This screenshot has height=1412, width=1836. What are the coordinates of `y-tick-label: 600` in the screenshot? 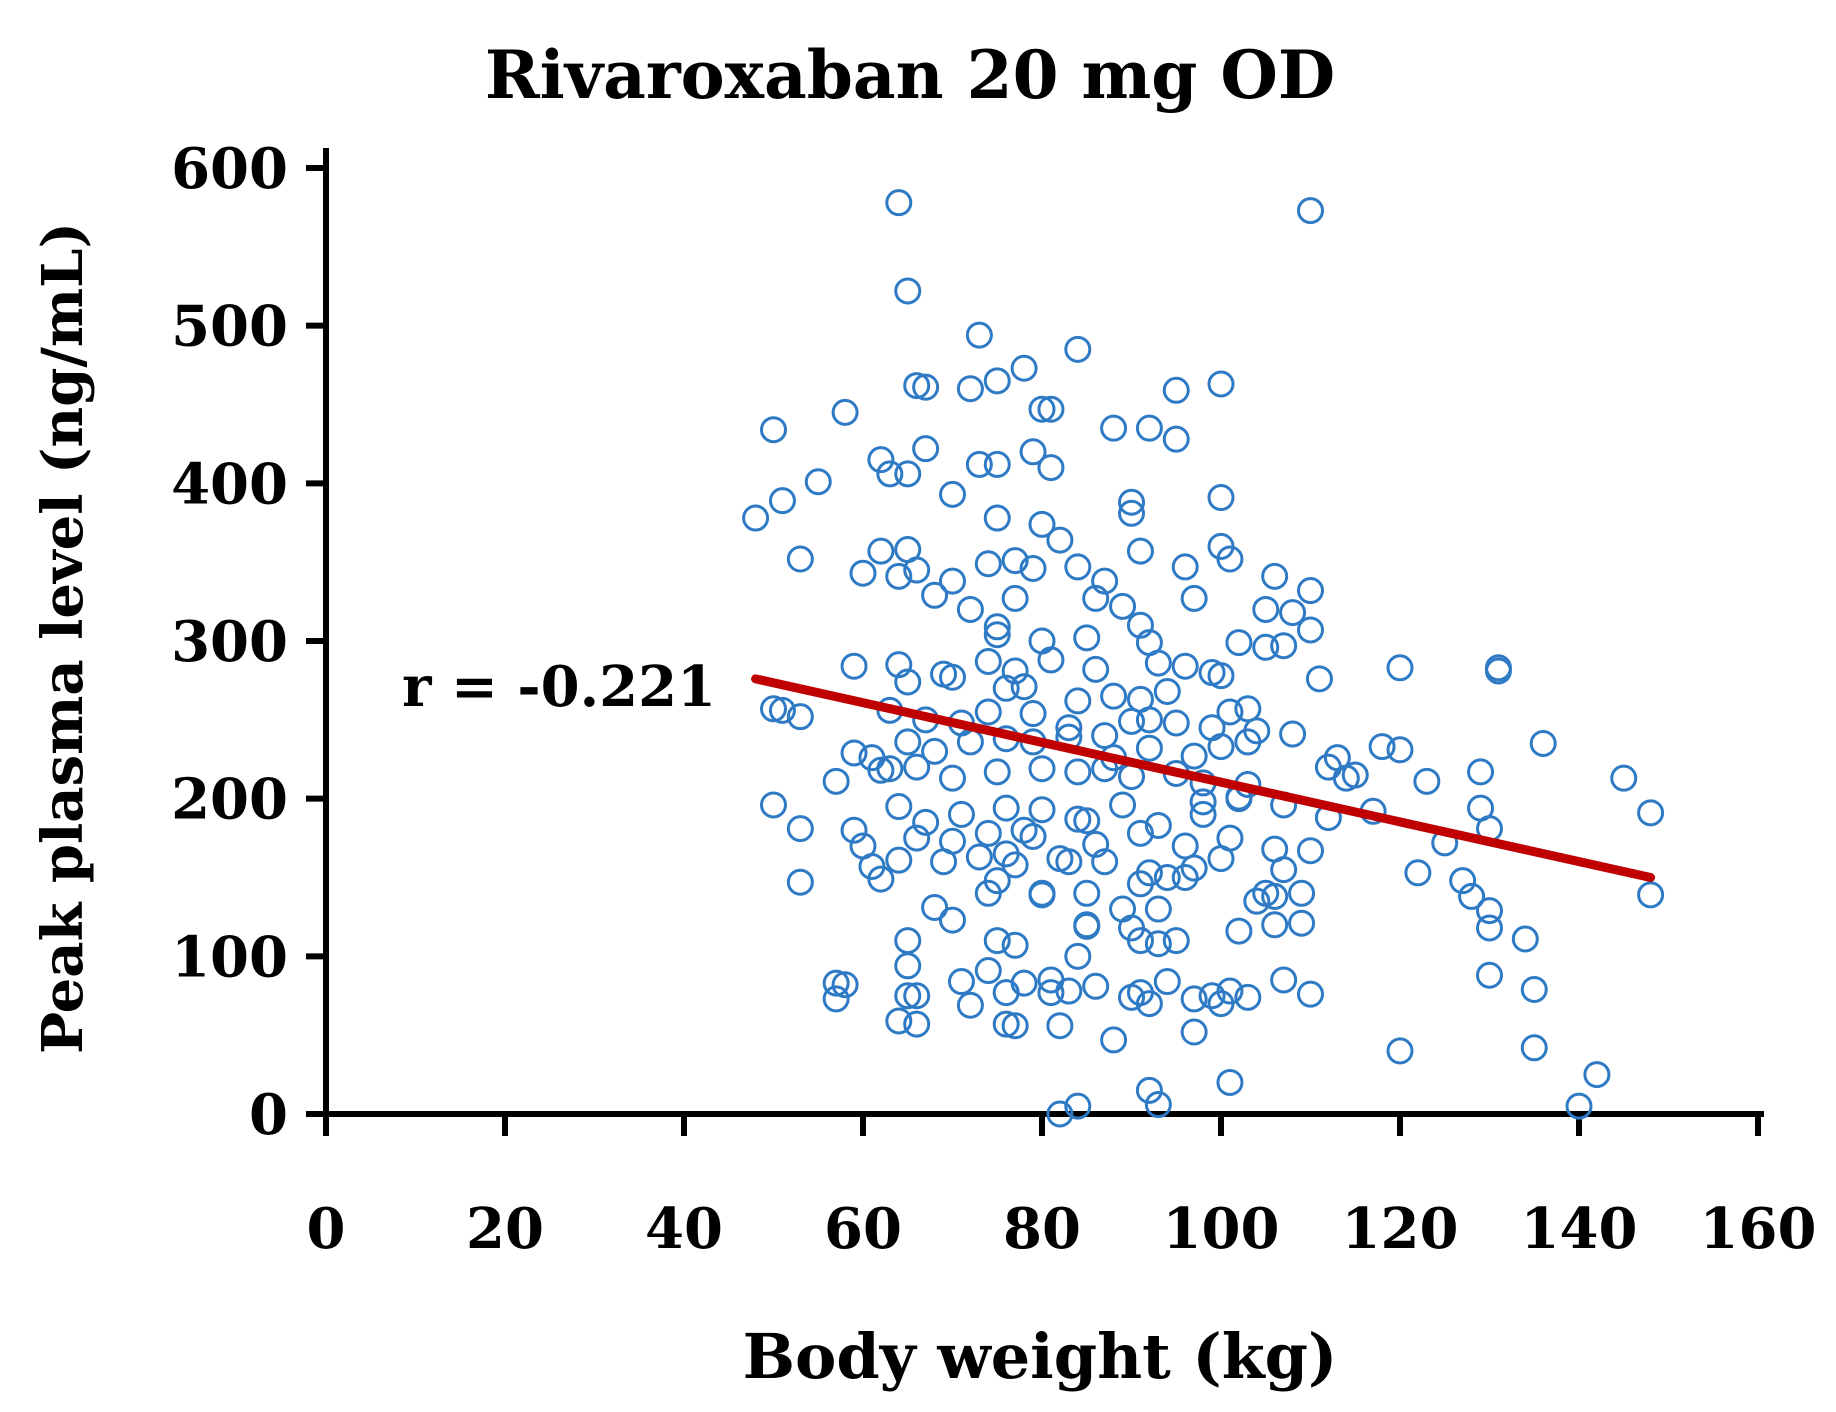 It's located at (229, 169).